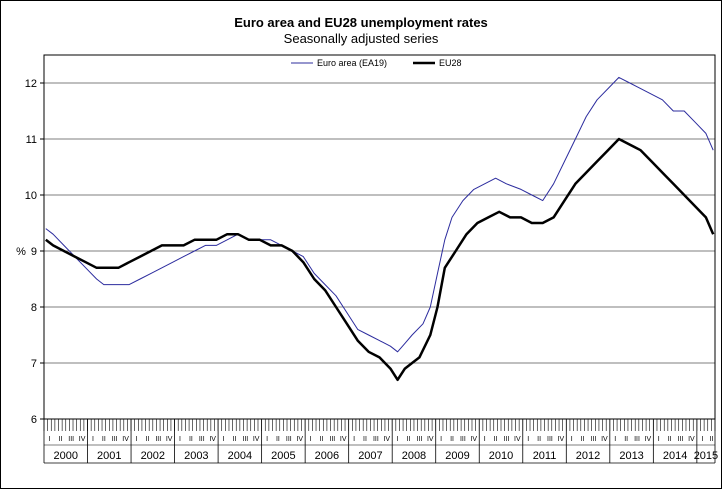 The width and height of the screenshot is (722, 489). What do you see at coordinates (34, 308) in the screenshot?
I see `y-tick-label: 8` at bounding box center [34, 308].